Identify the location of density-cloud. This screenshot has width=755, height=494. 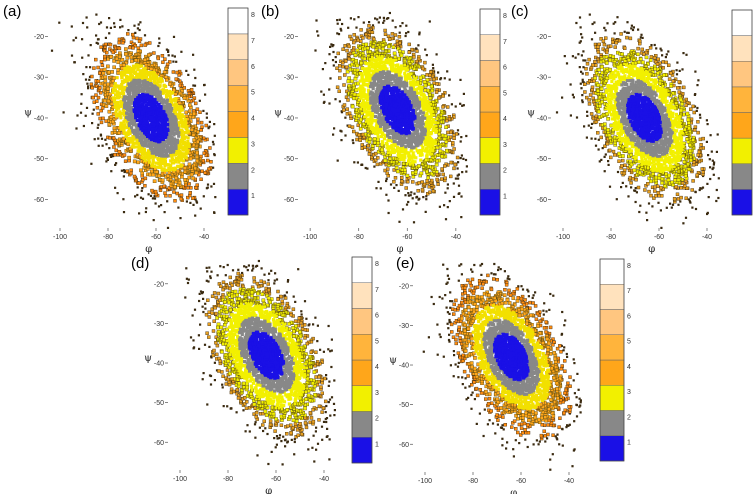
(133, 121).